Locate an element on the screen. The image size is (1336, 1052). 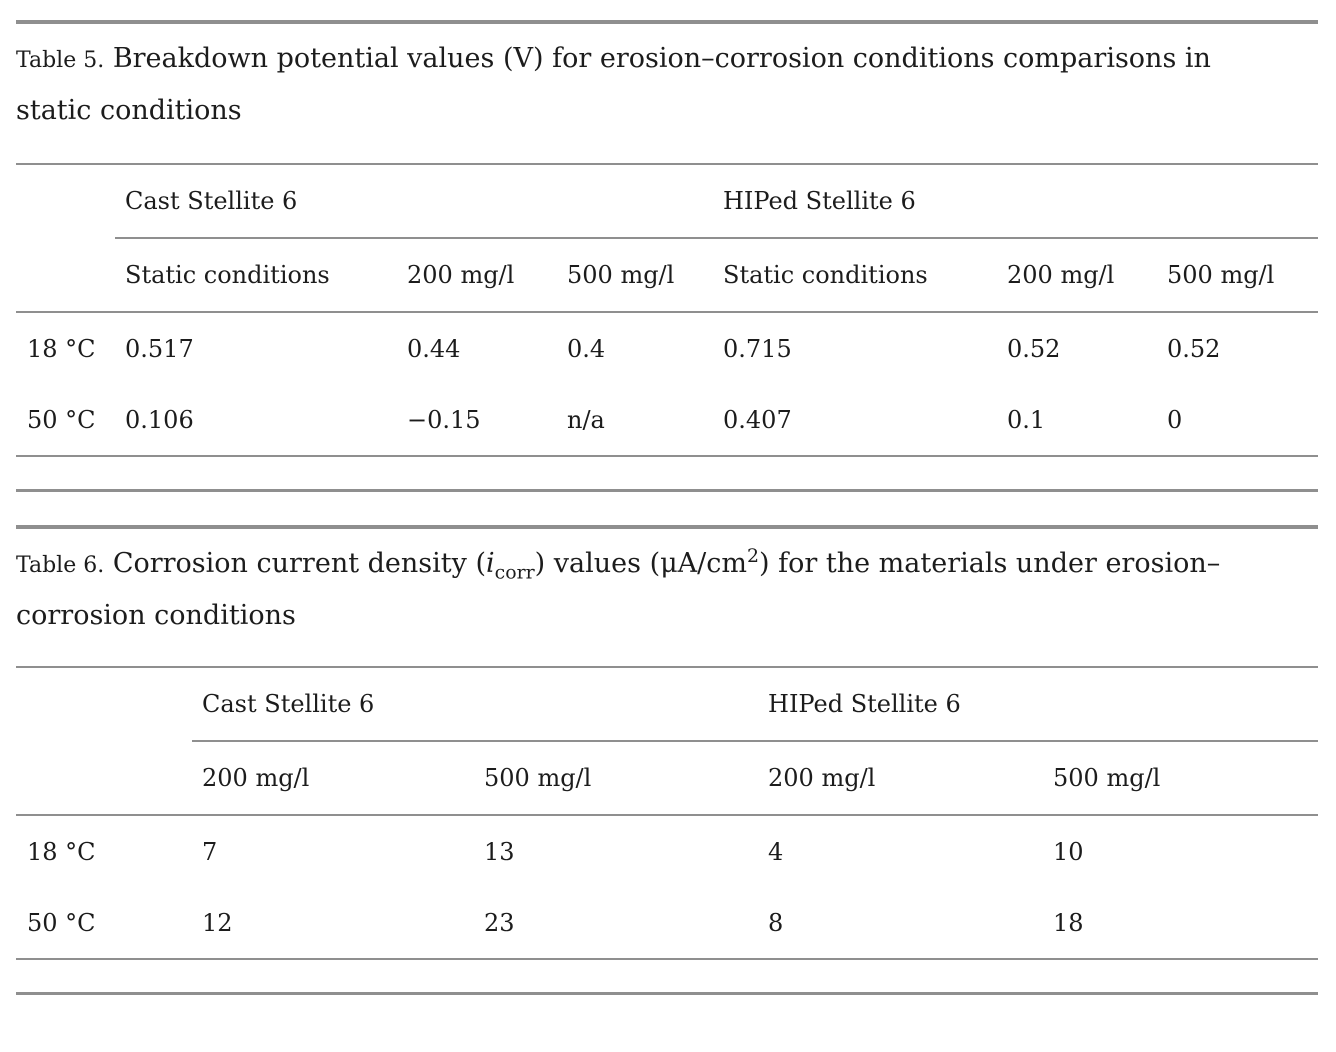
data-cell: 12 is located at coordinates (217, 922).